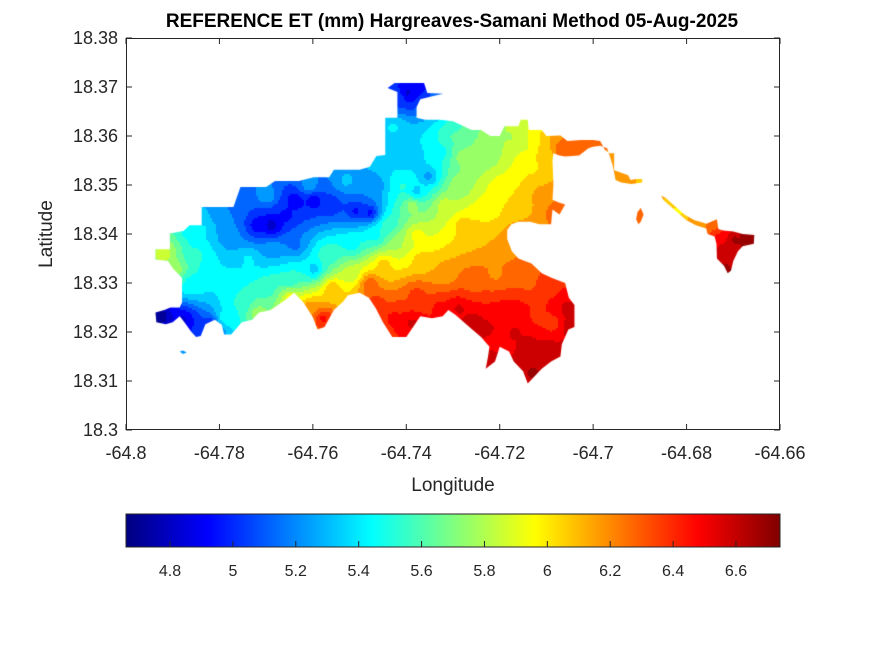 The height and width of the screenshot is (656, 875). I want to click on y-tick-label: 18.34, so click(95, 234).